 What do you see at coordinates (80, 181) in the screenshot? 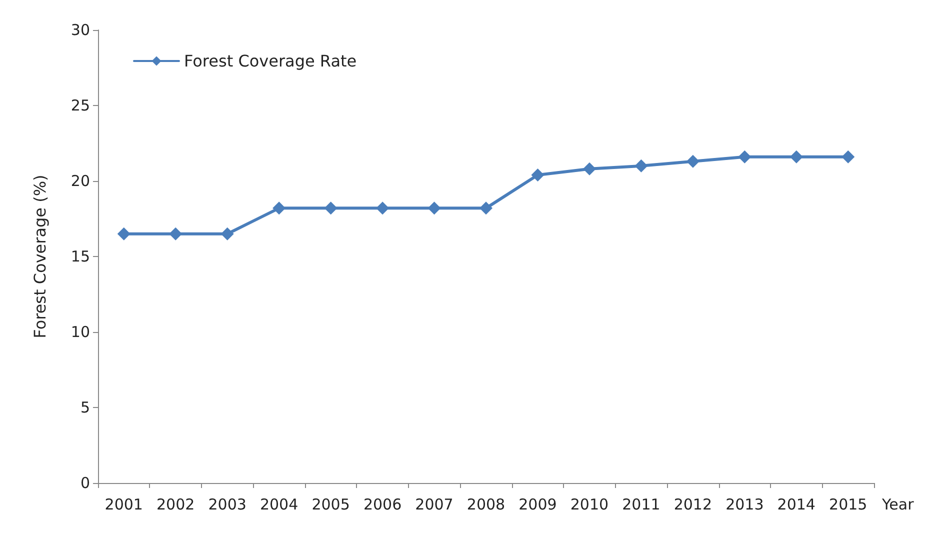
I see `y-tick-label: 20` at bounding box center [80, 181].